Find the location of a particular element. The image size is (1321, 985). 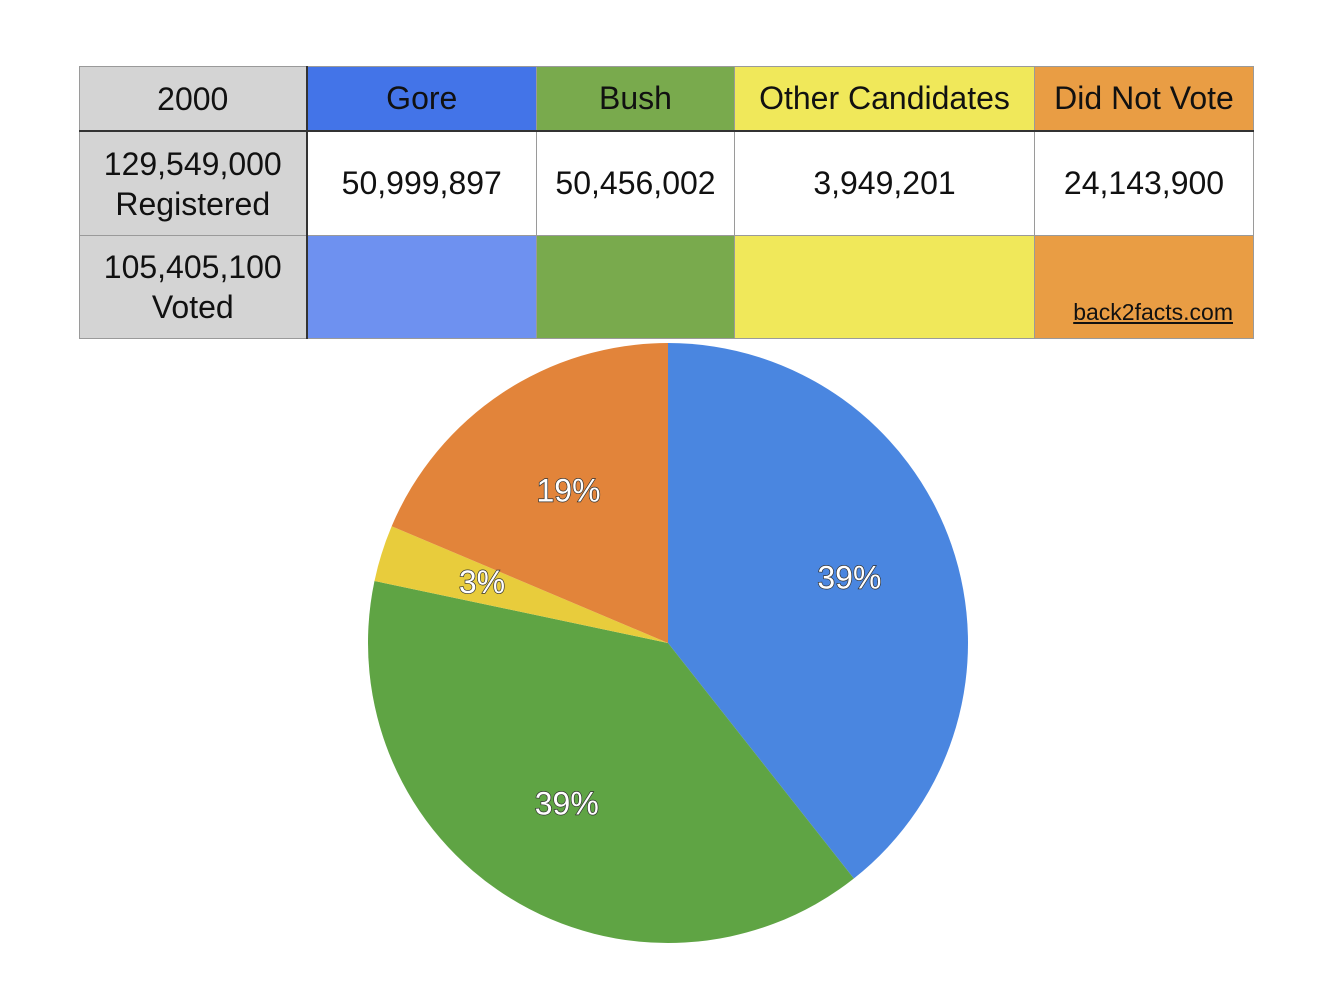

registered-label-cell: 129,549,000 Registered is located at coordinates (193, 183).